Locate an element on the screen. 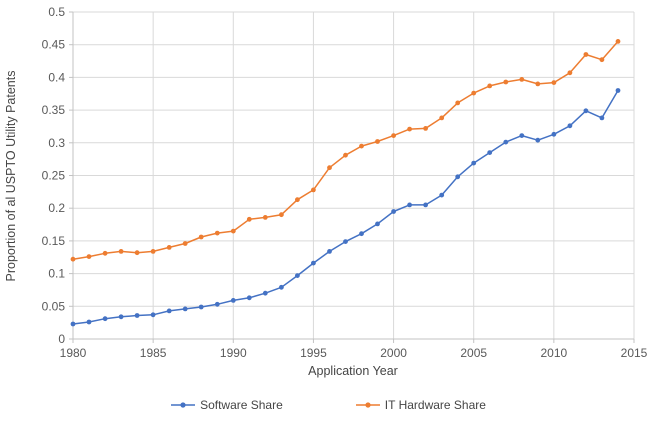  y-tick-label: 0 is located at coordinates (61, 339).